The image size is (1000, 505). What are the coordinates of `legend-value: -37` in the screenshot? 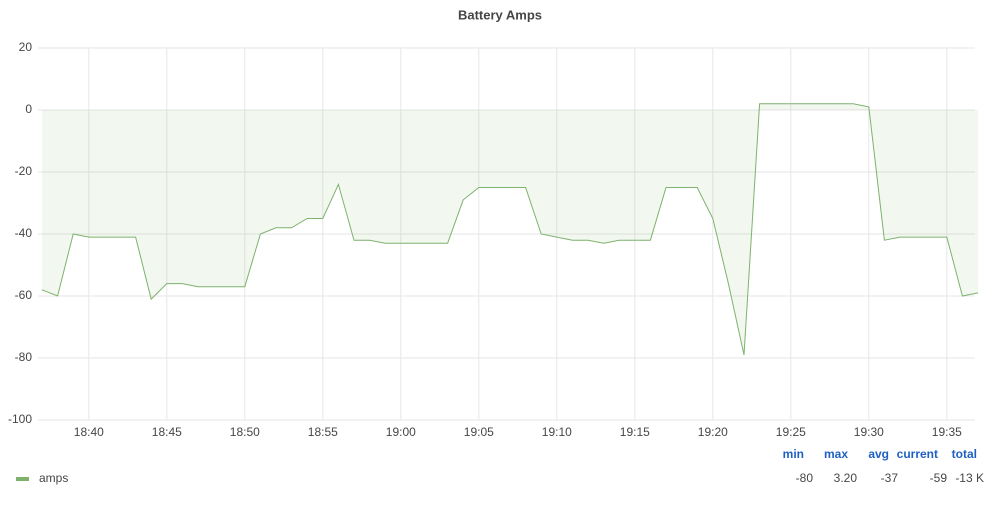 It's located at (890, 478).